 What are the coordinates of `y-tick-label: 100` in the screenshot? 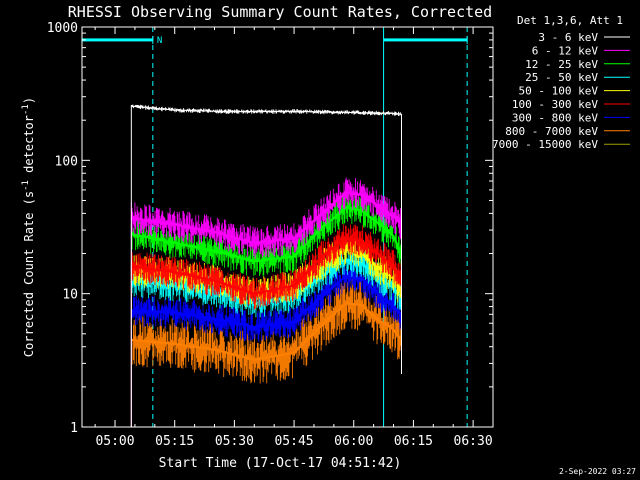 It's located at (66, 161).